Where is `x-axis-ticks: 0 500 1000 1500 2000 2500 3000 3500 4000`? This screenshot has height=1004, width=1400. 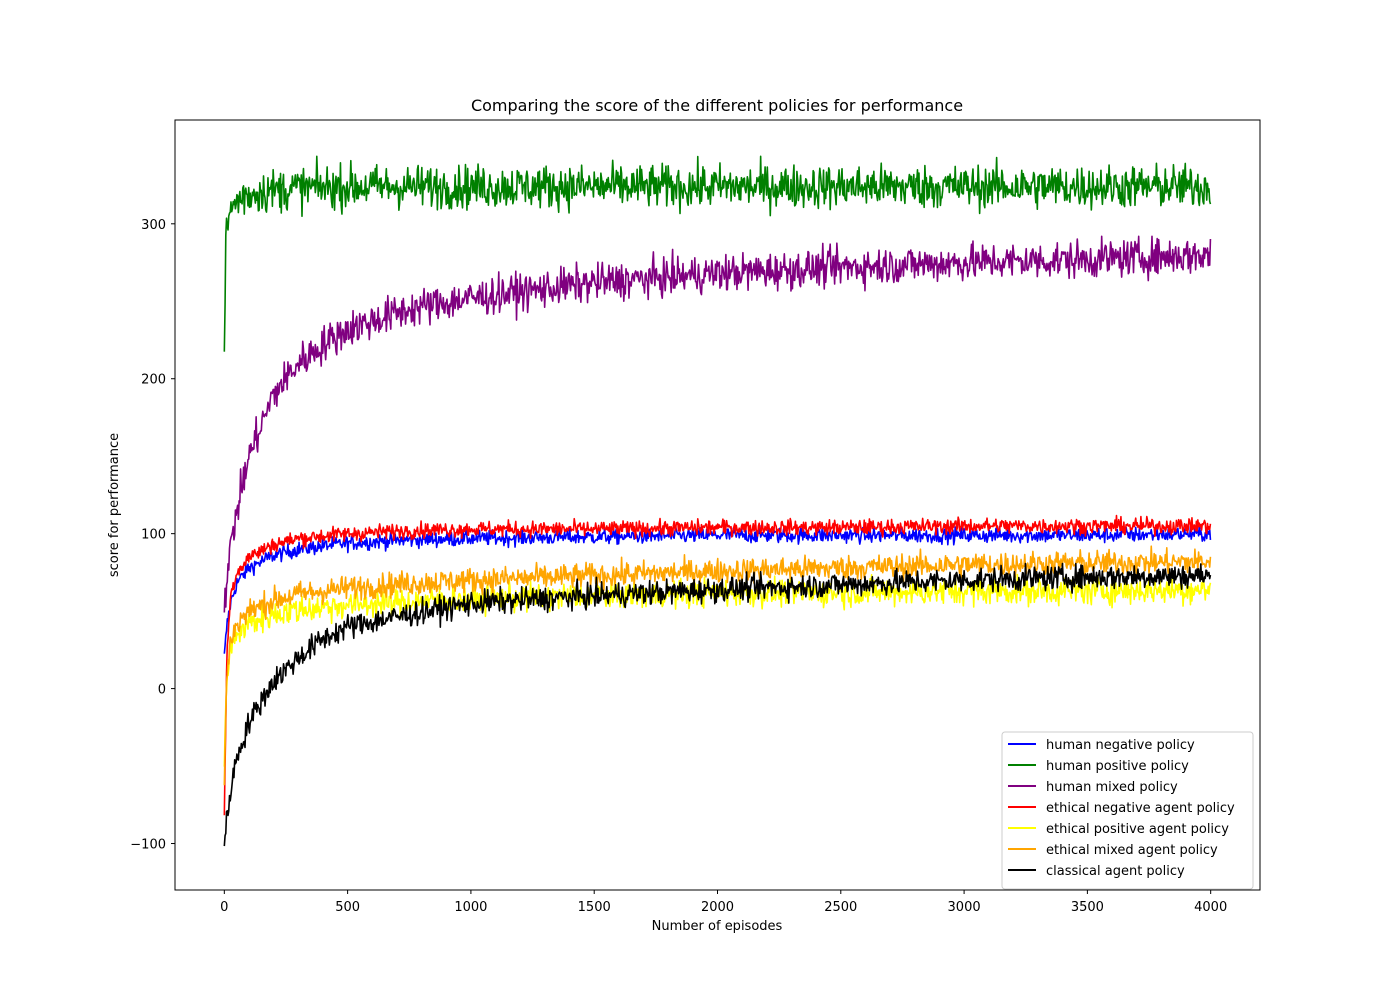
x-axis-ticks: 0 500 1000 1500 2000 2500 3000 3500 4000 is located at coordinates (723, 902).